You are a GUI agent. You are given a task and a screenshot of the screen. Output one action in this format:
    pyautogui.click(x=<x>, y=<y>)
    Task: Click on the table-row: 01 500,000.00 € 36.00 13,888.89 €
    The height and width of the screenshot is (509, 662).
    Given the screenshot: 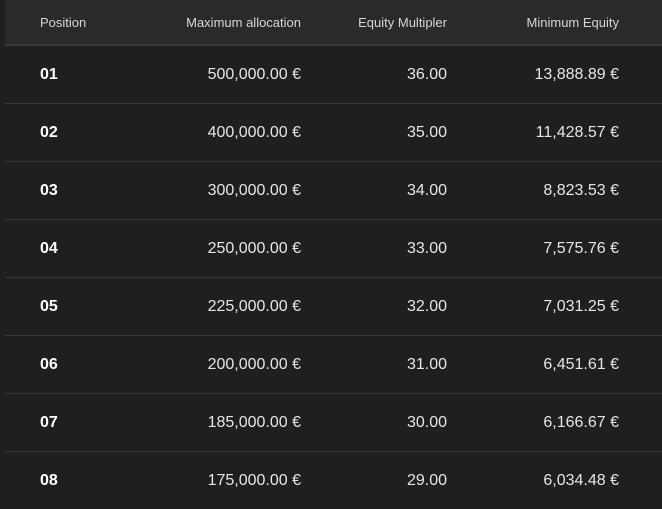 What is the action you would take?
    pyautogui.click(x=333, y=74)
    